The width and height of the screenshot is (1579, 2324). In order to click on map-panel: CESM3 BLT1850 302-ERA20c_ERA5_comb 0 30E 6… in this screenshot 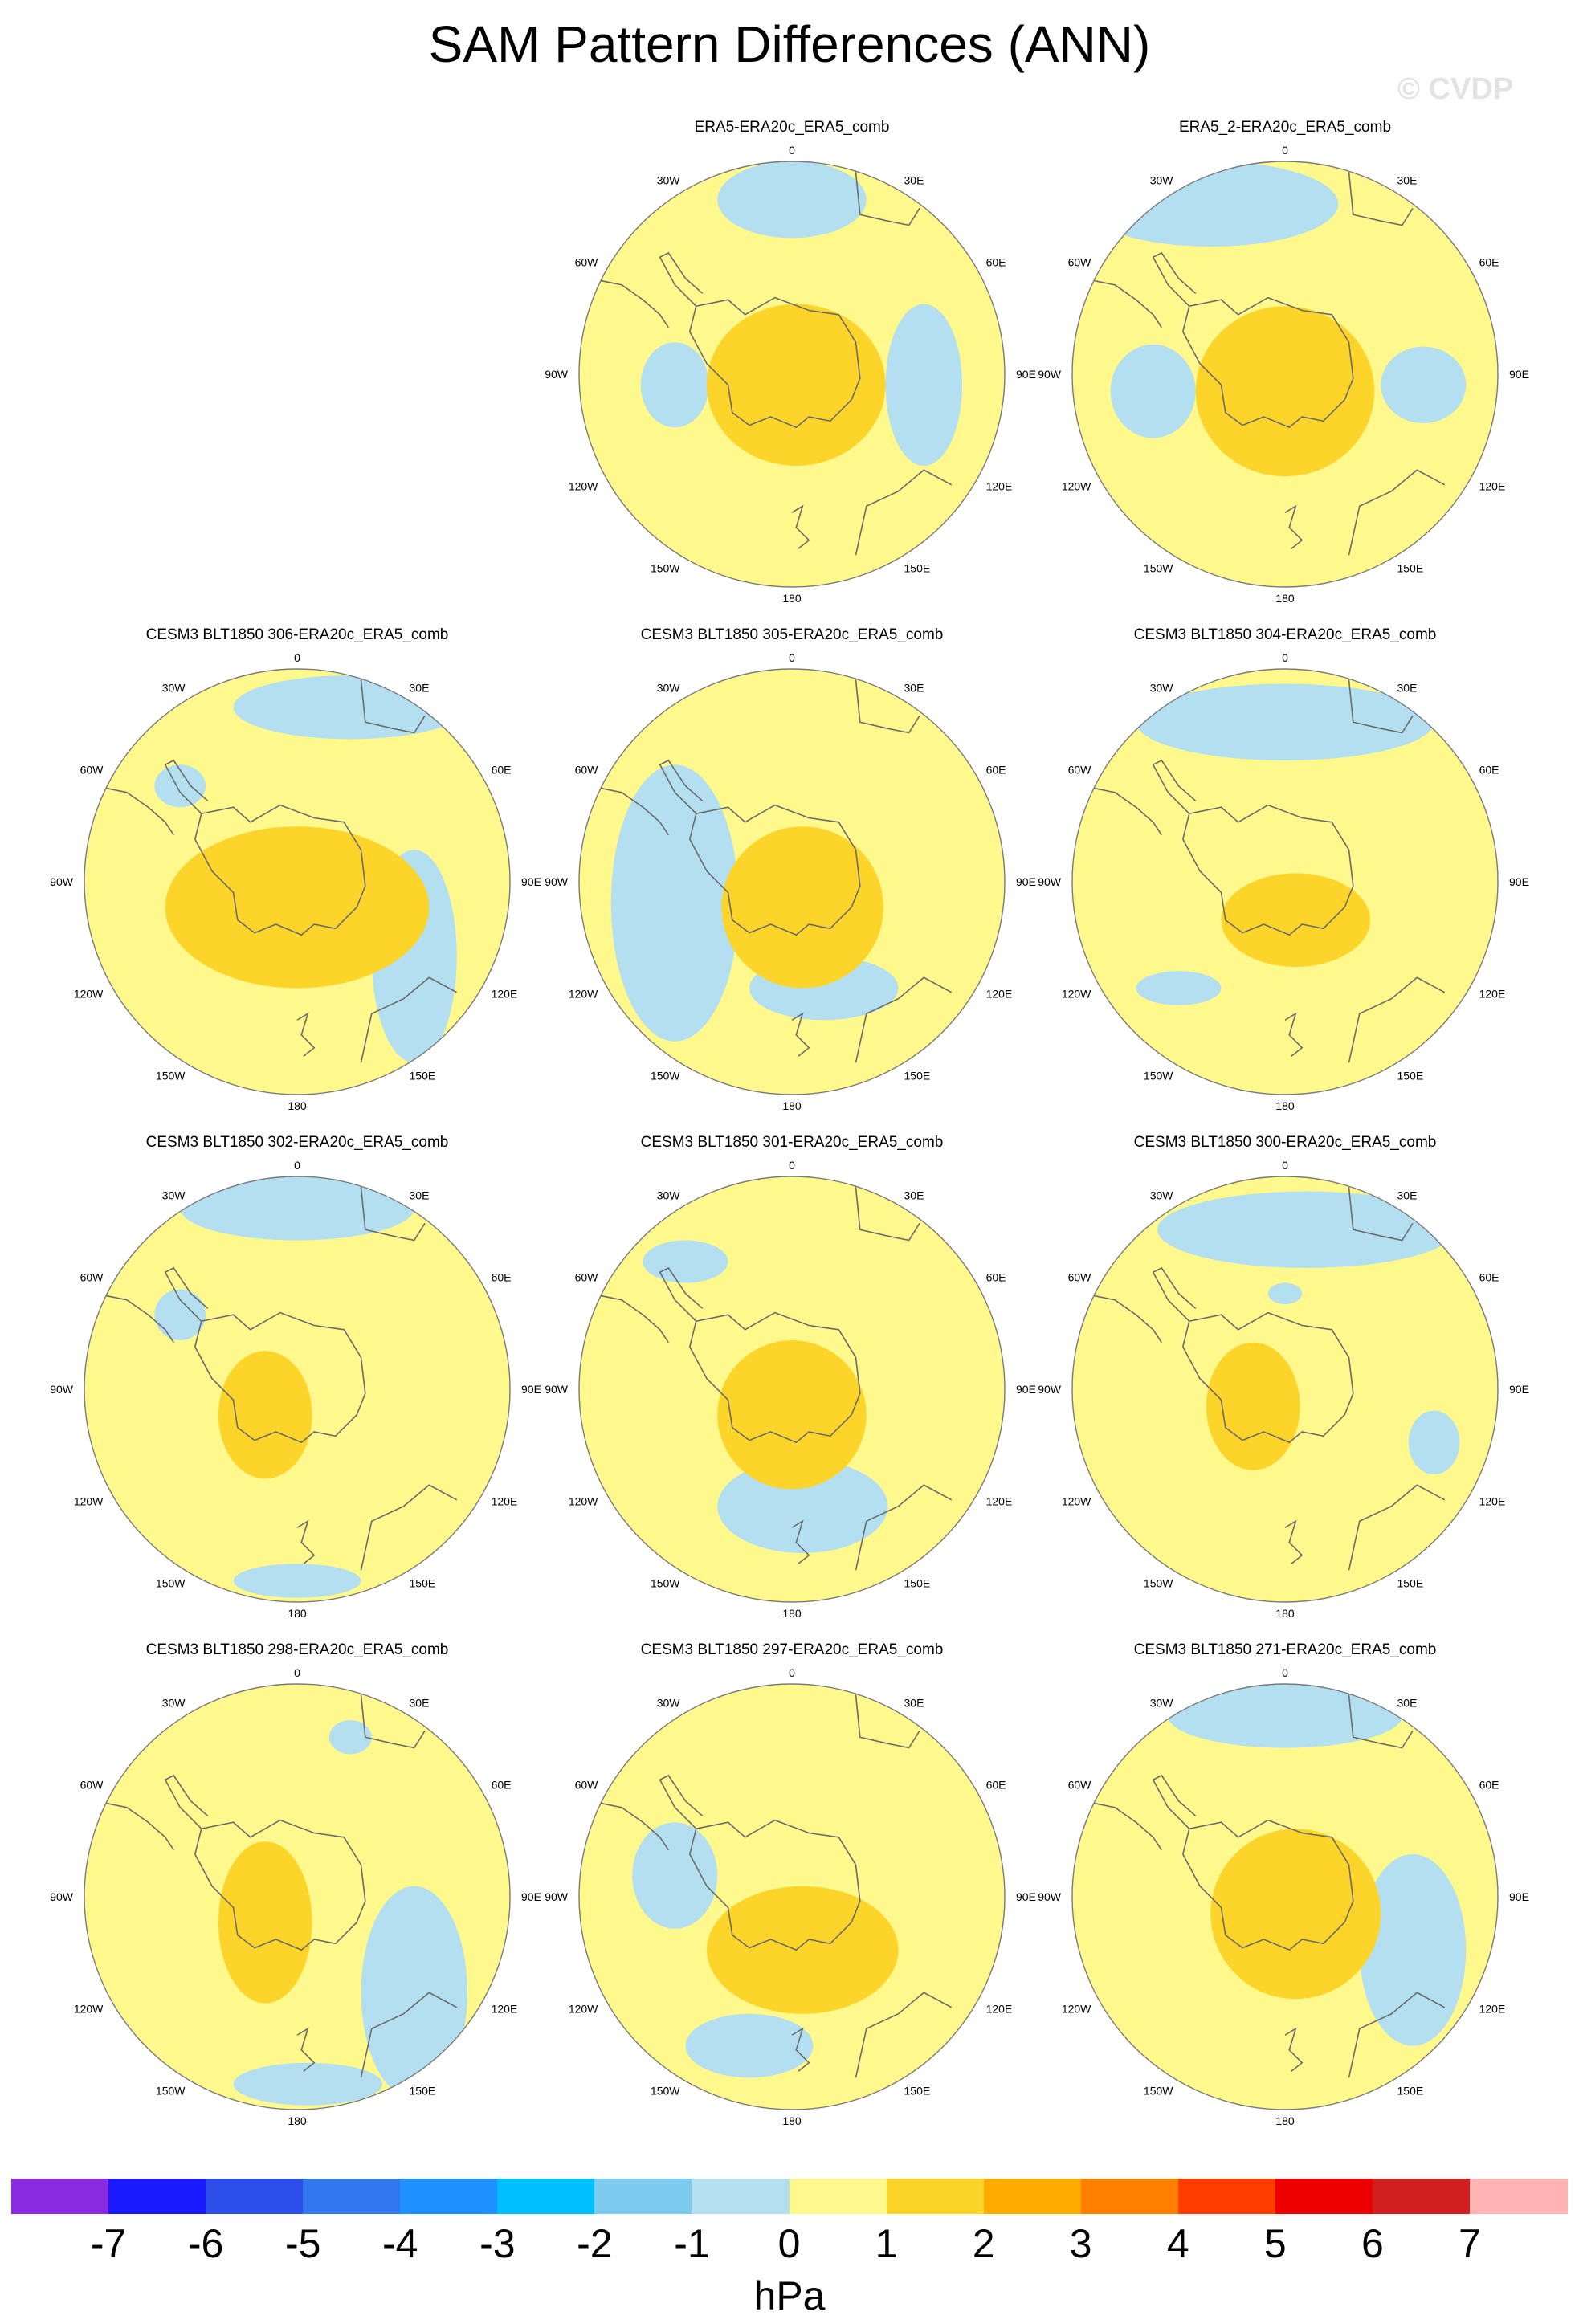, I will do `click(297, 1387)`.